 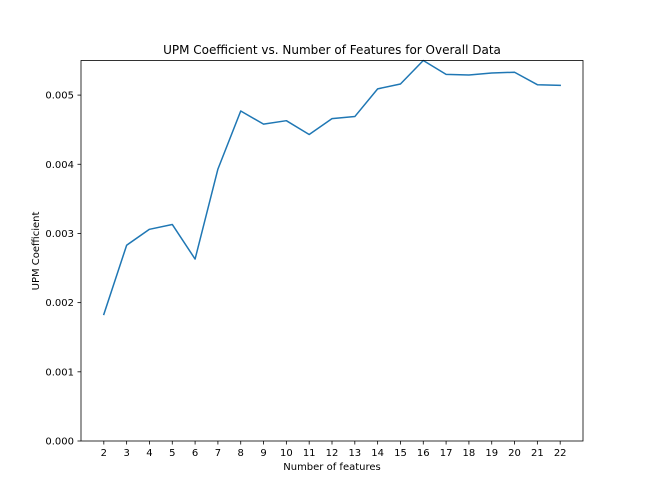 I want to click on x-tick-label: 9, so click(x=263, y=453).